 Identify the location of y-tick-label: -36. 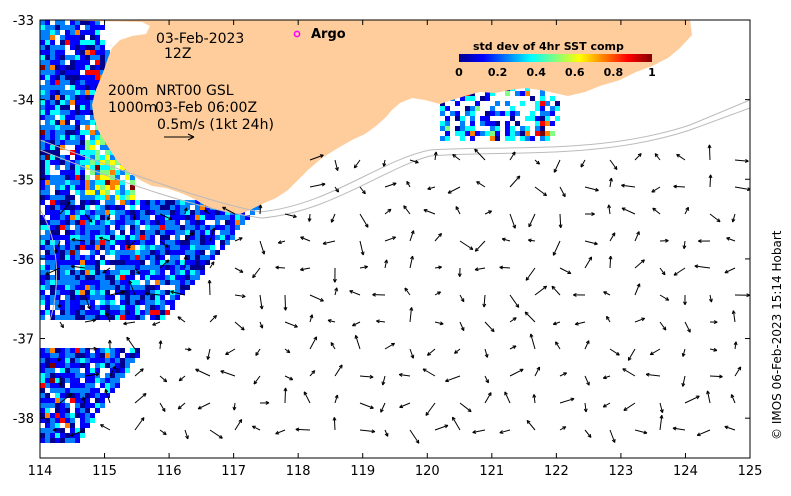
(23, 260).